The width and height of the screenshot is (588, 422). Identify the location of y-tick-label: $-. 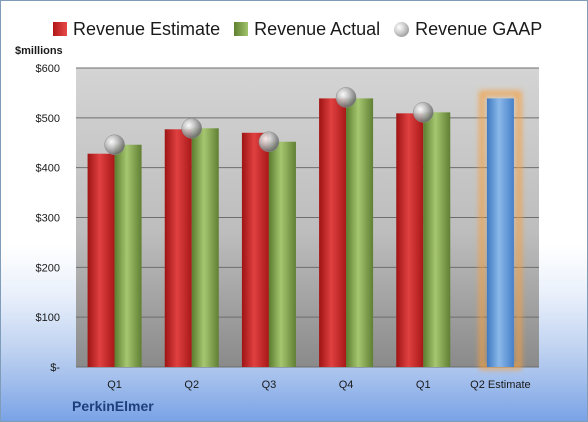
(55, 368).